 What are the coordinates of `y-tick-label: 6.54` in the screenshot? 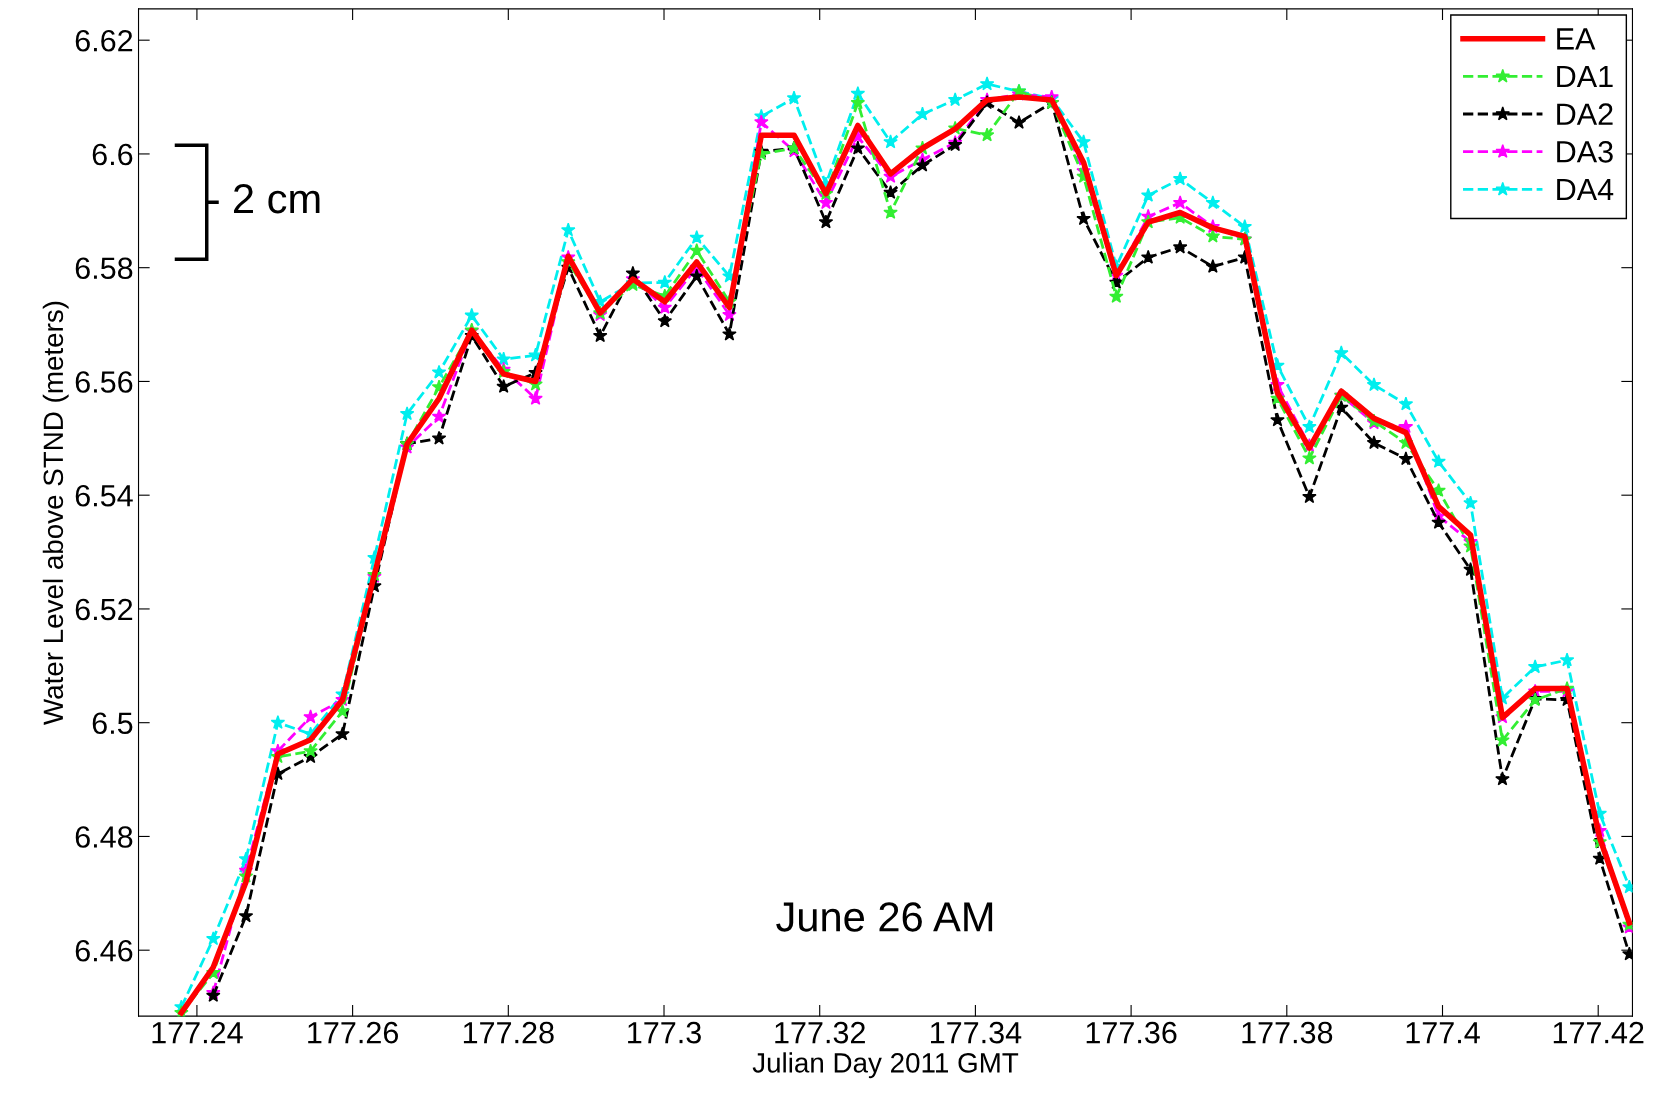 It's located at (104, 495).